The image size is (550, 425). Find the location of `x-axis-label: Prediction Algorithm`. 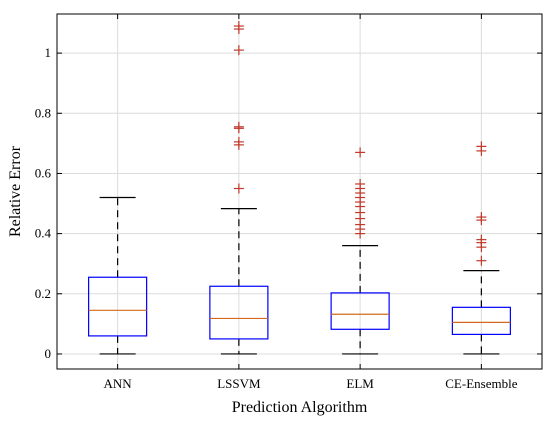

x-axis-label: Prediction Algorithm is located at coordinates (300, 407).